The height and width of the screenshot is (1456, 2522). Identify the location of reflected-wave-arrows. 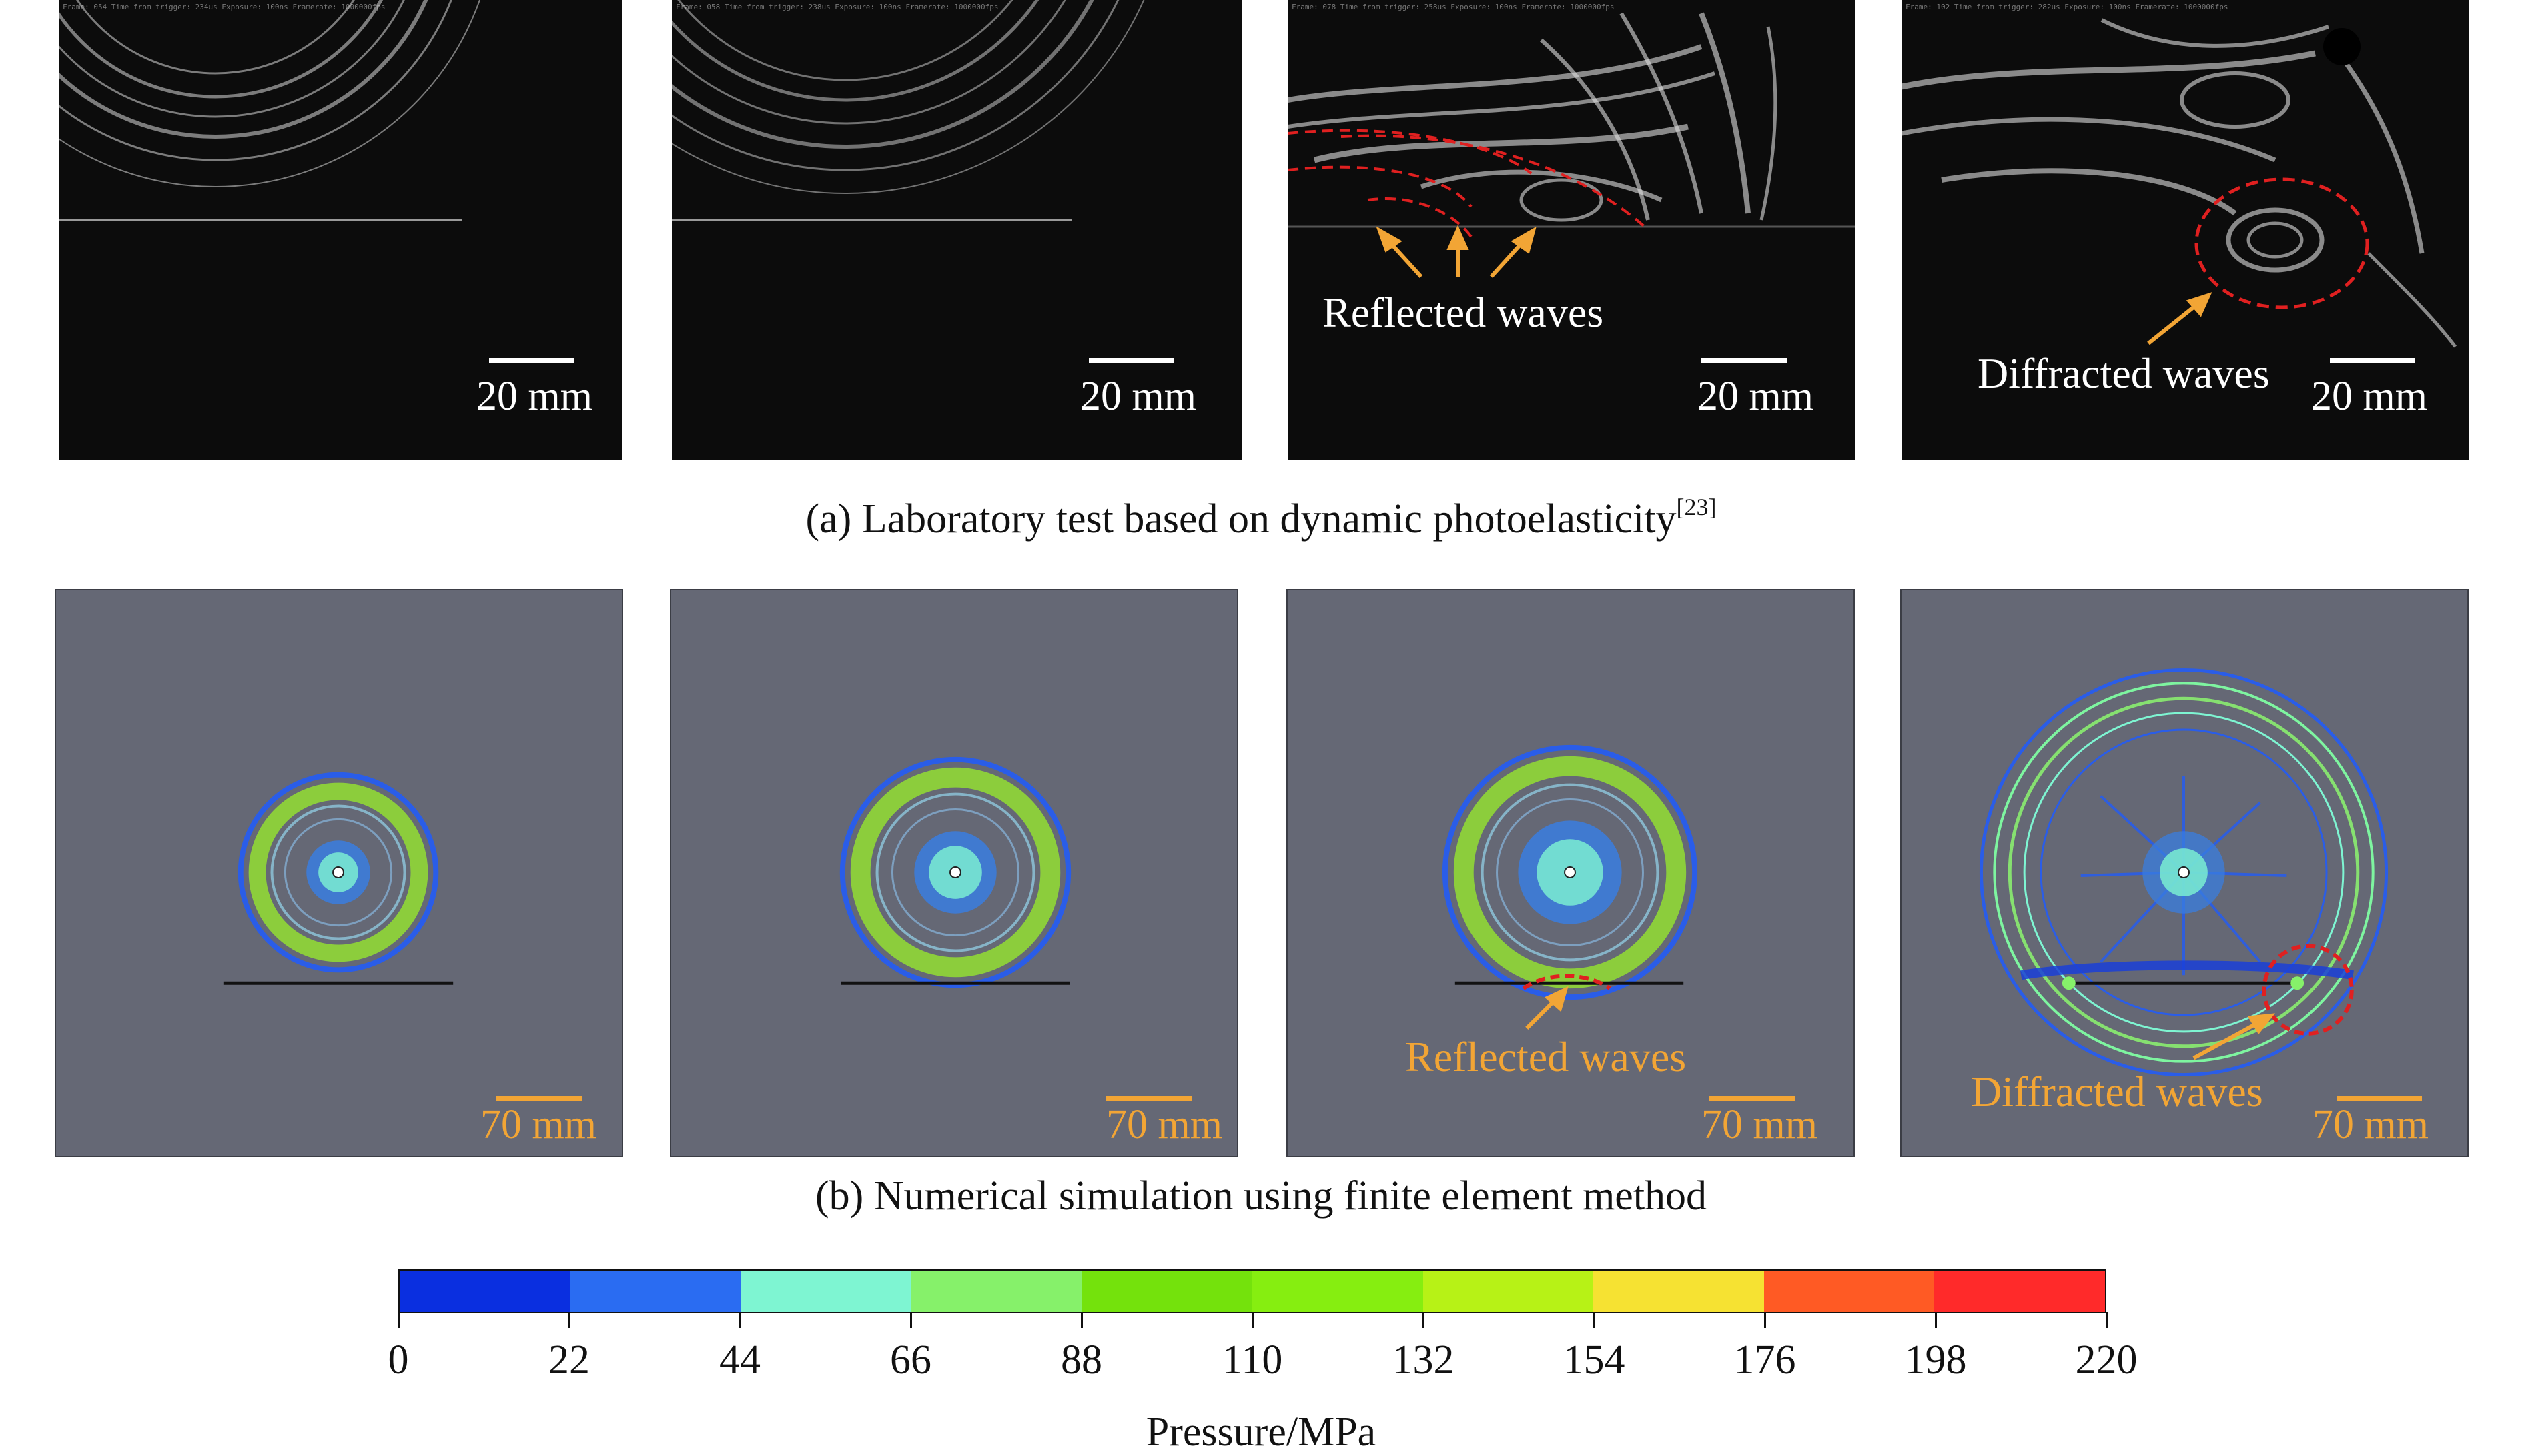
(1457, 252).